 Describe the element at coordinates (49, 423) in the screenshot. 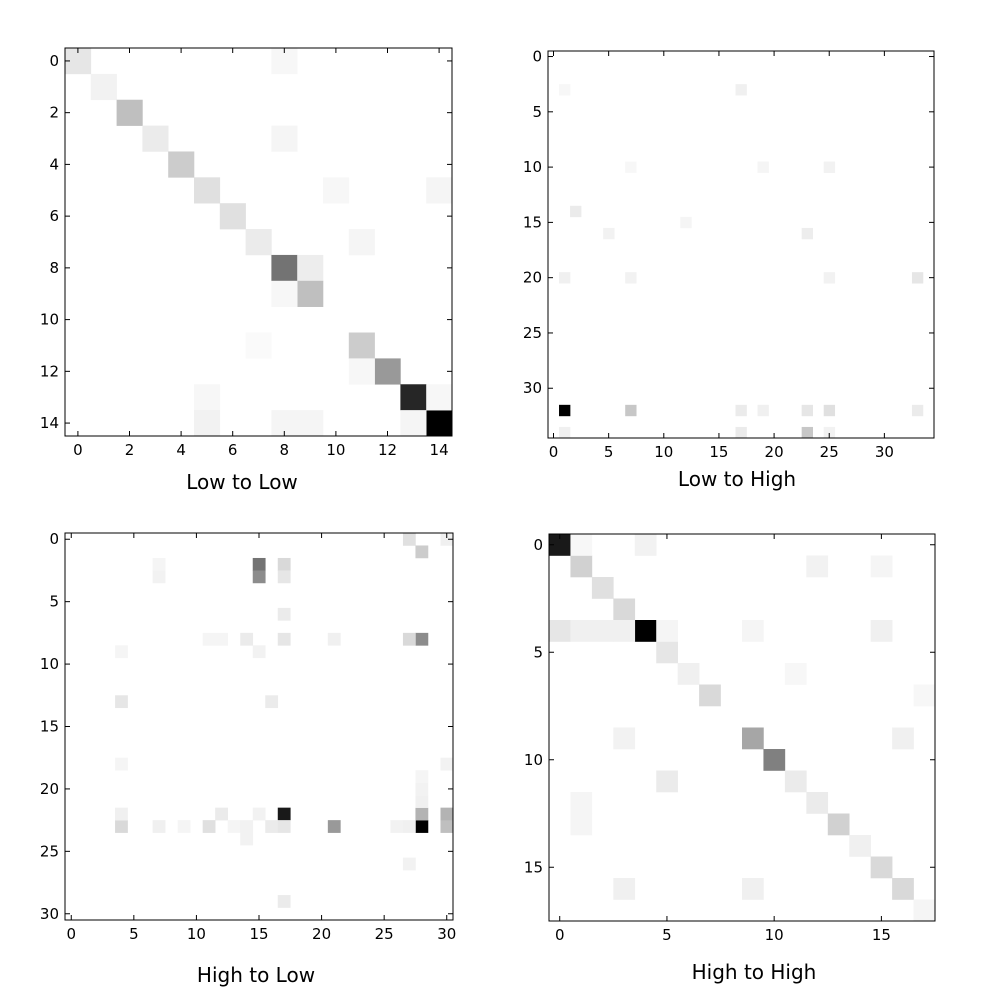

I see `y-tick-label: 14` at that location.